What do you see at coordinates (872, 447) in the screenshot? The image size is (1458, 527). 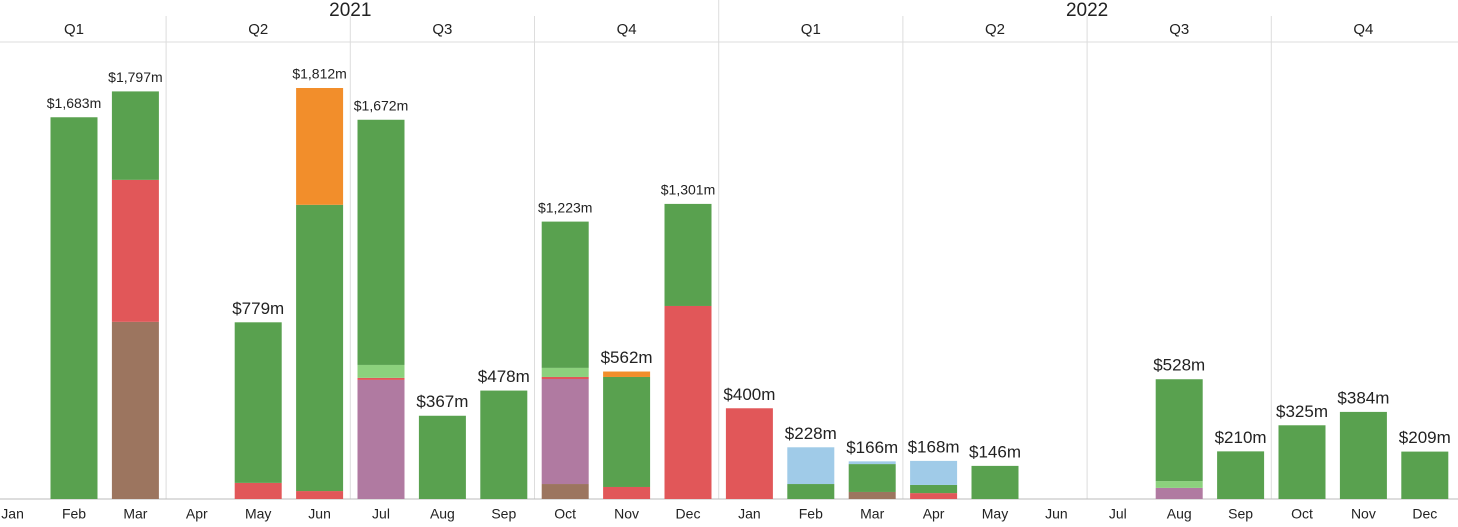 I see `total-label: $166m` at bounding box center [872, 447].